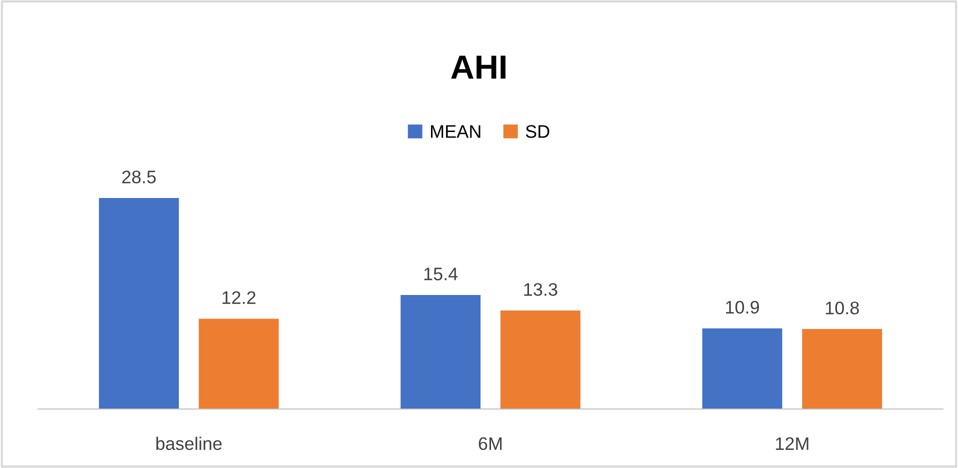  Describe the element at coordinates (139, 177) in the screenshot. I see `data-label: 28.5` at that location.